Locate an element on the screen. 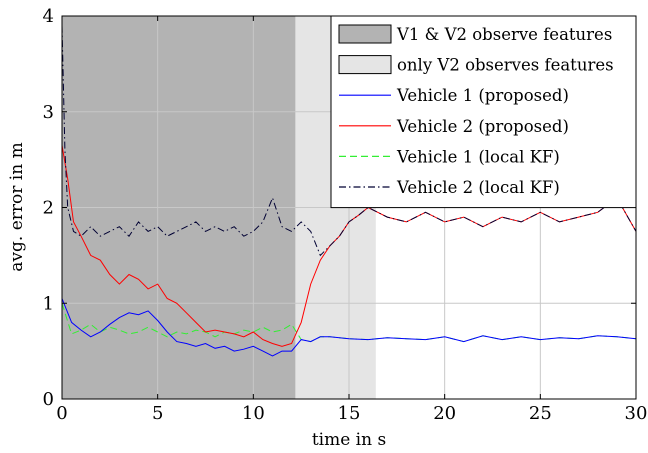 The height and width of the screenshot is (453, 648). x-tick-label: 20 is located at coordinates (444, 413).